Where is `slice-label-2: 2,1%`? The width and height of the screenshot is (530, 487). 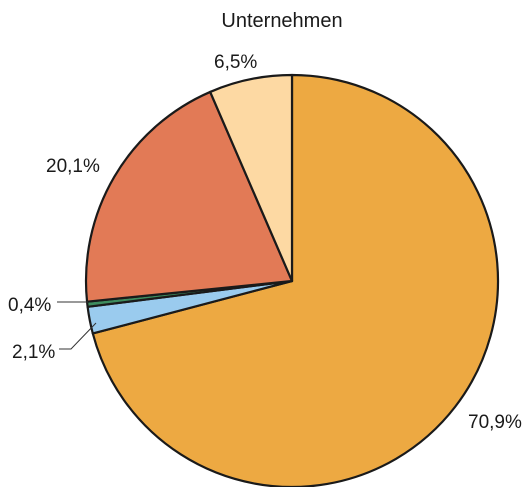
slice-label-2: 2,1% is located at coordinates (33, 352).